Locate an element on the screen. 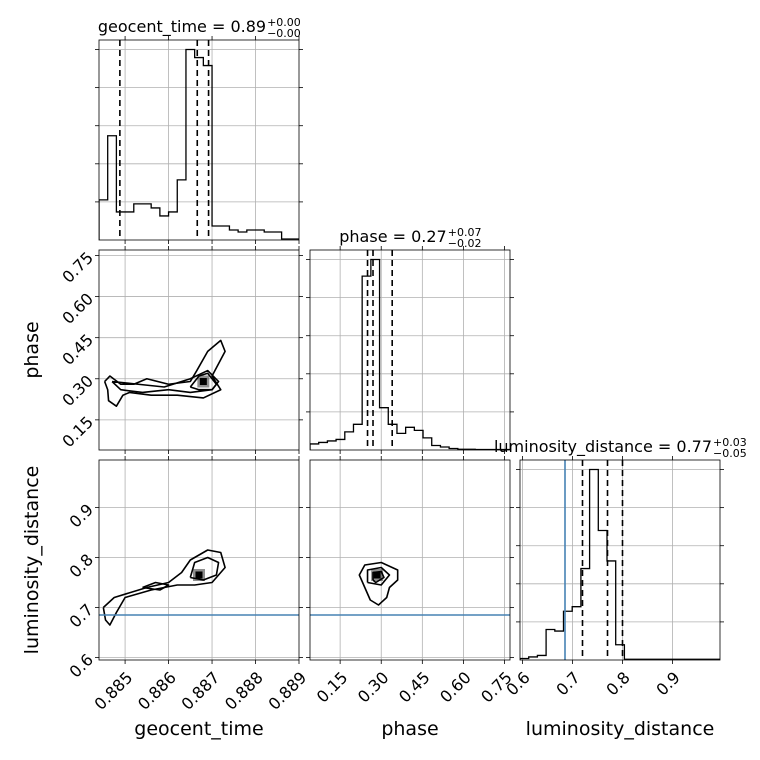 This screenshot has width=760, height=760. xlabel-phase: phase is located at coordinates (409, 729).